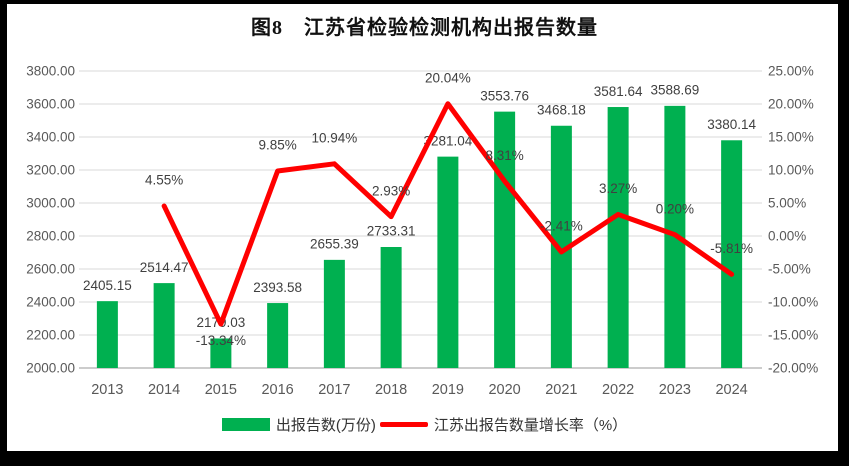 The image size is (849, 466). I want to click on left-axis-tick-label: 2600.00, so click(50, 269).